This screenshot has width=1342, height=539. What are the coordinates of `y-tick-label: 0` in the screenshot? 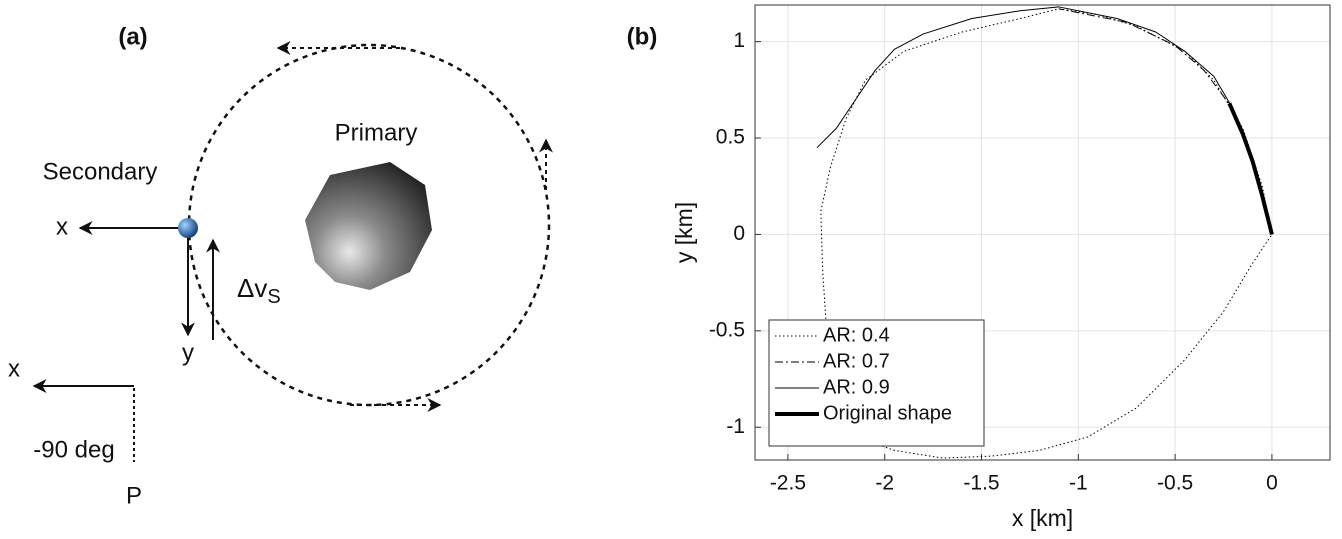 It's located at (739, 233).